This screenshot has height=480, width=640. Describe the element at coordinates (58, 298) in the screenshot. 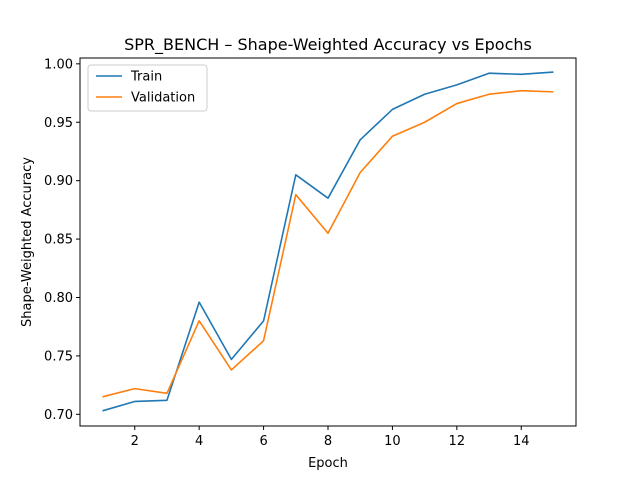

I see `y-tick-label: 0.80` at that location.